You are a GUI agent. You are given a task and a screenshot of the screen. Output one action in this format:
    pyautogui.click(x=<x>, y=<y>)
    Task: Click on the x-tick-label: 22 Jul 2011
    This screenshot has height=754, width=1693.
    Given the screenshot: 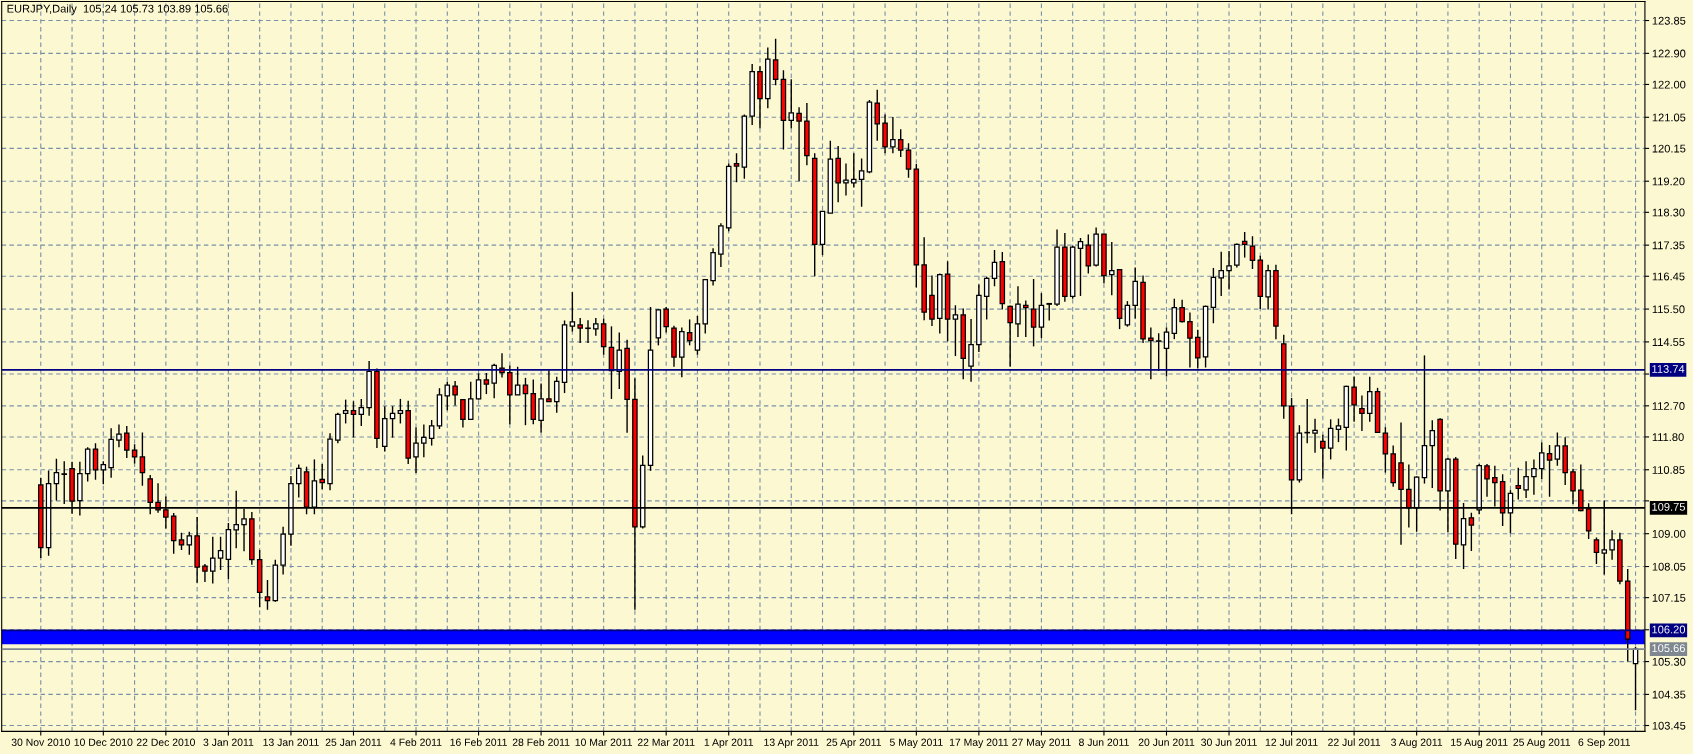 What is the action you would take?
    pyautogui.click(x=1354, y=742)
    